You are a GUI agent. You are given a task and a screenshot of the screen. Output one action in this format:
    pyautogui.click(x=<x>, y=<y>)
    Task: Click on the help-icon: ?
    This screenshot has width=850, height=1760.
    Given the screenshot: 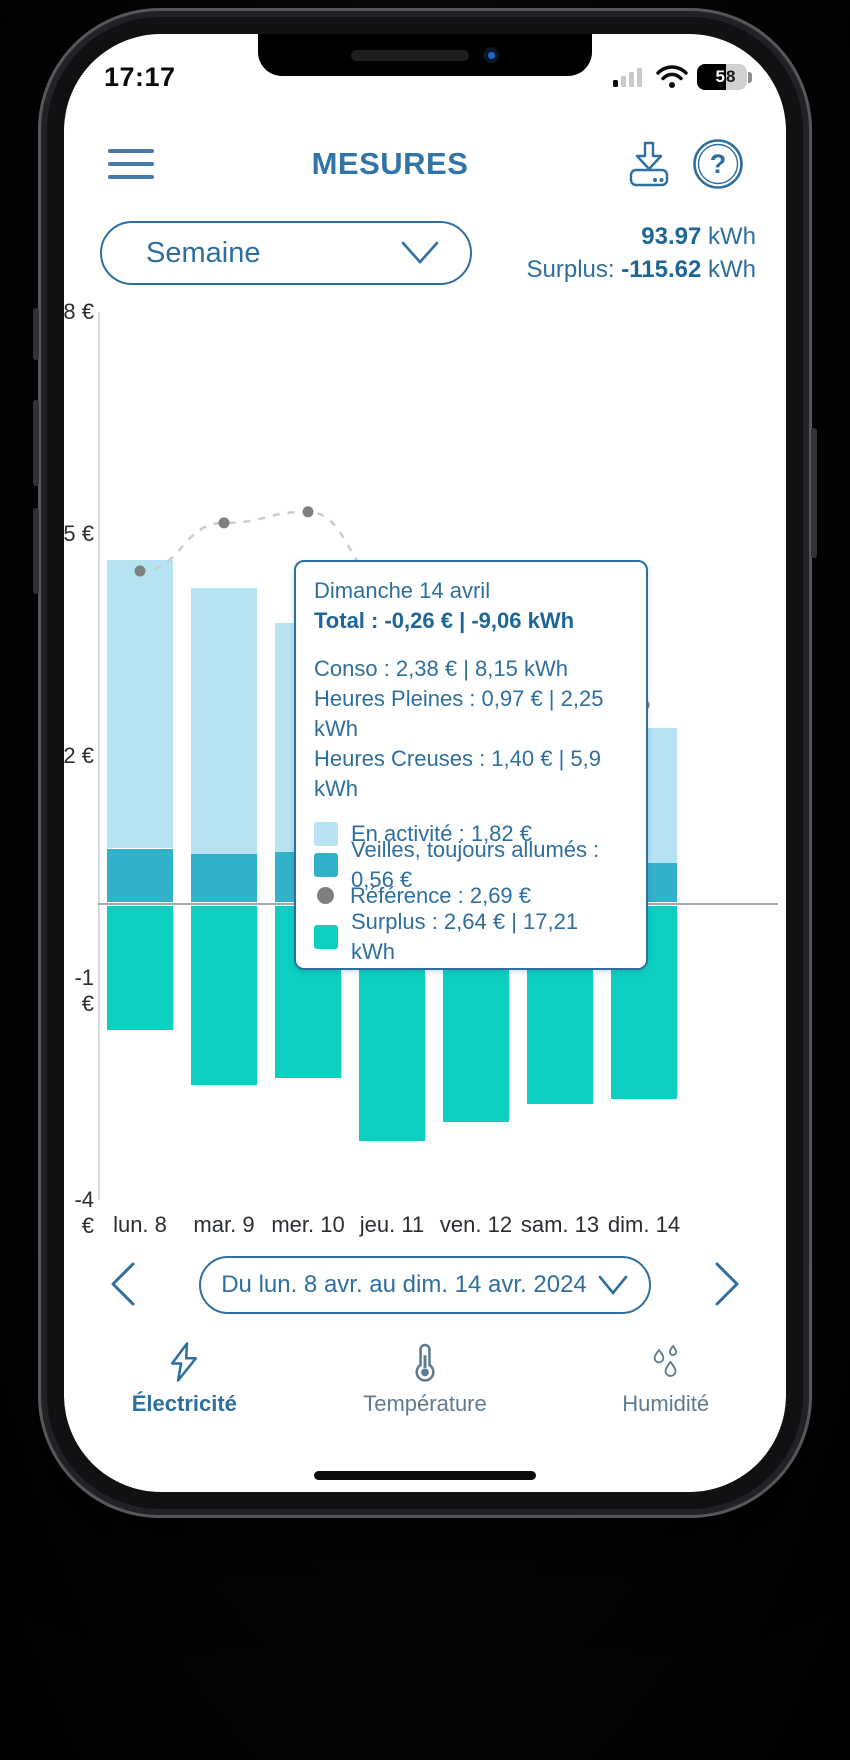 What is the action you would take?
    pyautogui.click(x=718, y=164)
    